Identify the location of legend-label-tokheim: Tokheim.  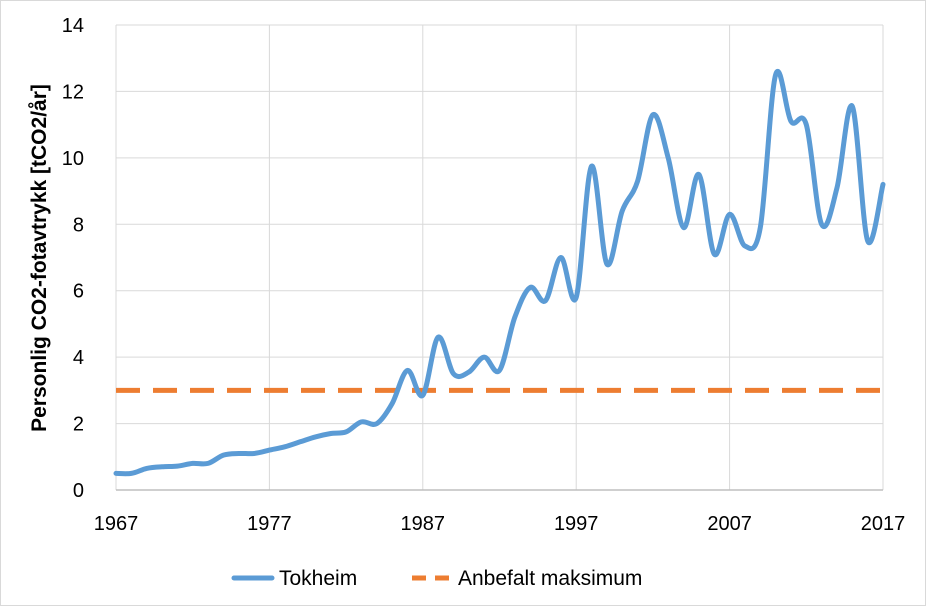
(318, 578).